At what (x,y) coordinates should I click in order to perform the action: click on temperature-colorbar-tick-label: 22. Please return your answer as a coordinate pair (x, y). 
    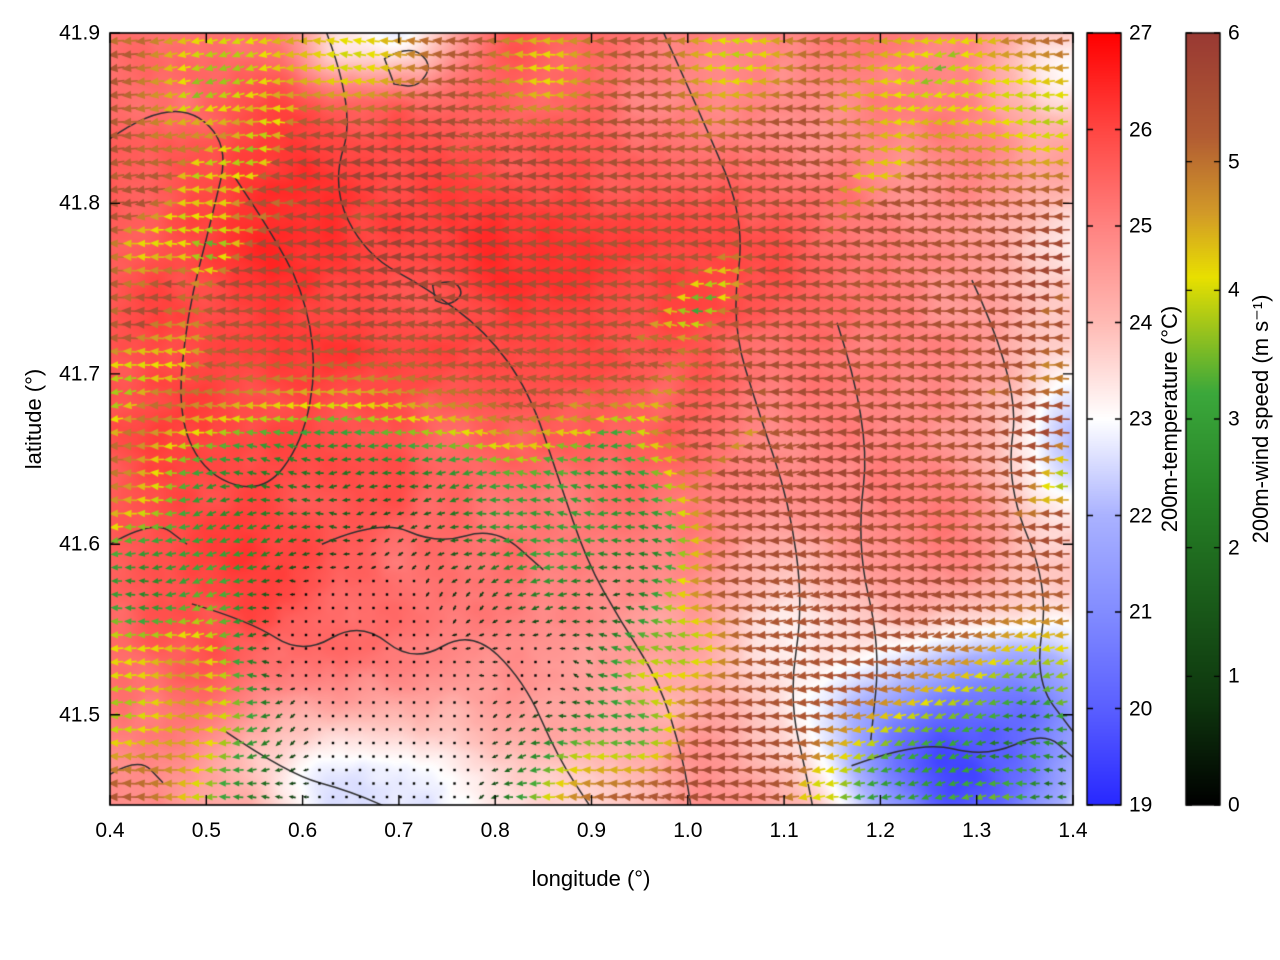
    Looking at the image, I should click on (1141, 515).